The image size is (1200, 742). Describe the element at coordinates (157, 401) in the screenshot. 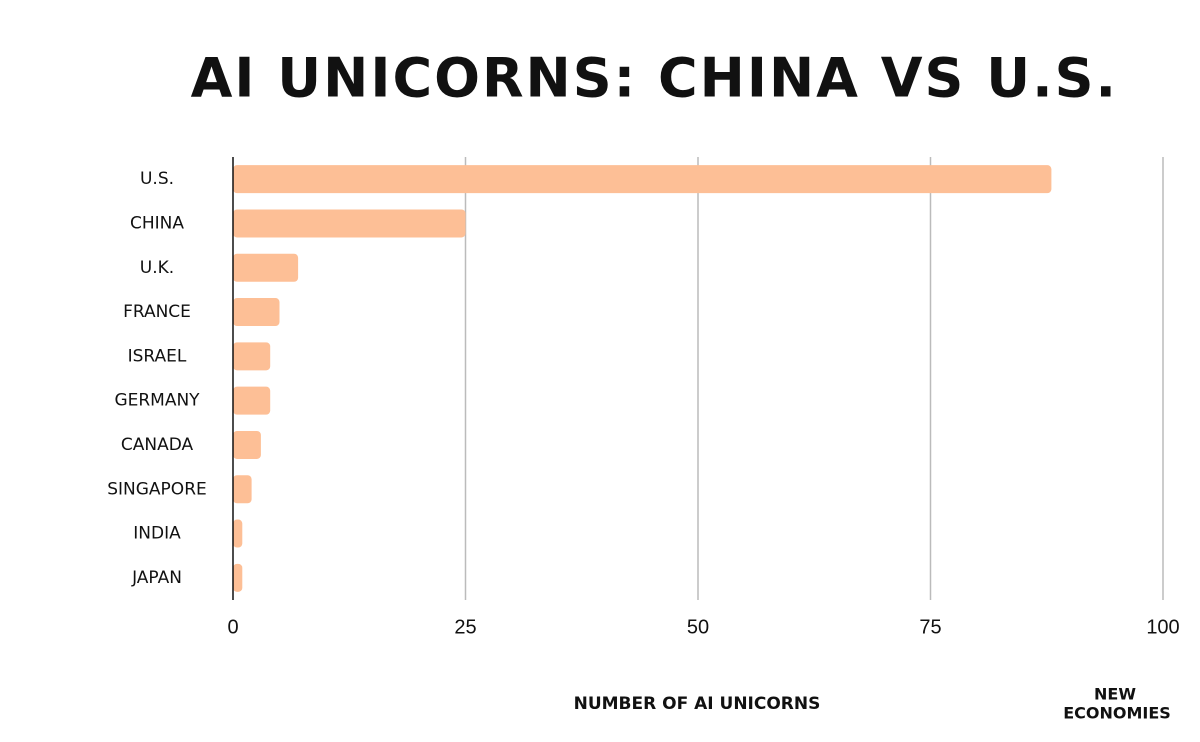

I see `y-tick-label: GERMANY` at that location.